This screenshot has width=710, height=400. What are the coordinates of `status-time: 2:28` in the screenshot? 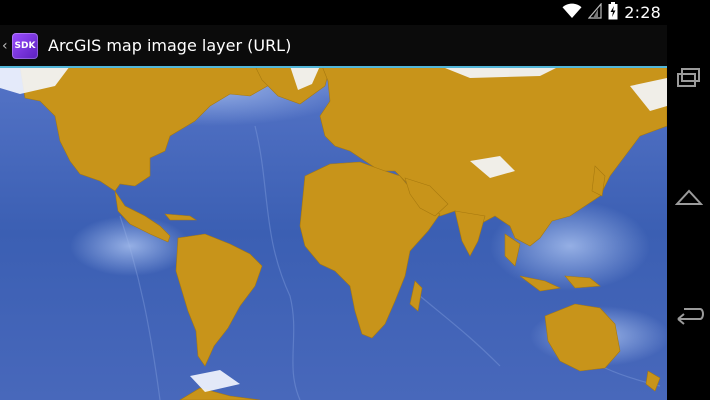 It's located at (642, 12).